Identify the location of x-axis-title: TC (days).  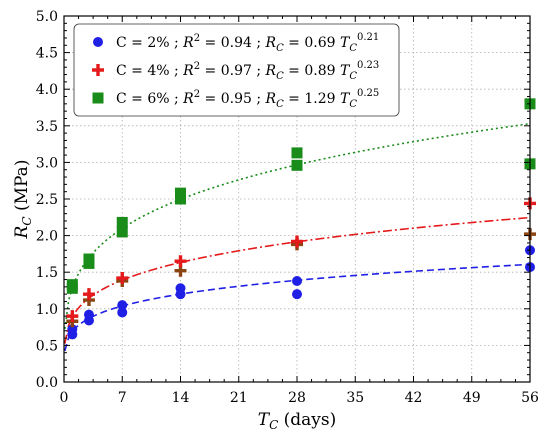
(297, 421).